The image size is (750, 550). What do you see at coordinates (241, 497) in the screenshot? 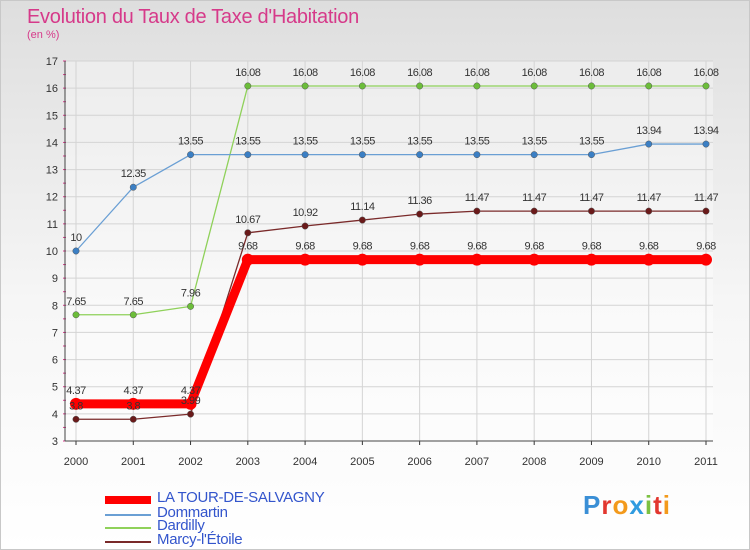
I see `legend-label: LA TOUR-DE-SALVAGNY` at bounding box center [241, 497].